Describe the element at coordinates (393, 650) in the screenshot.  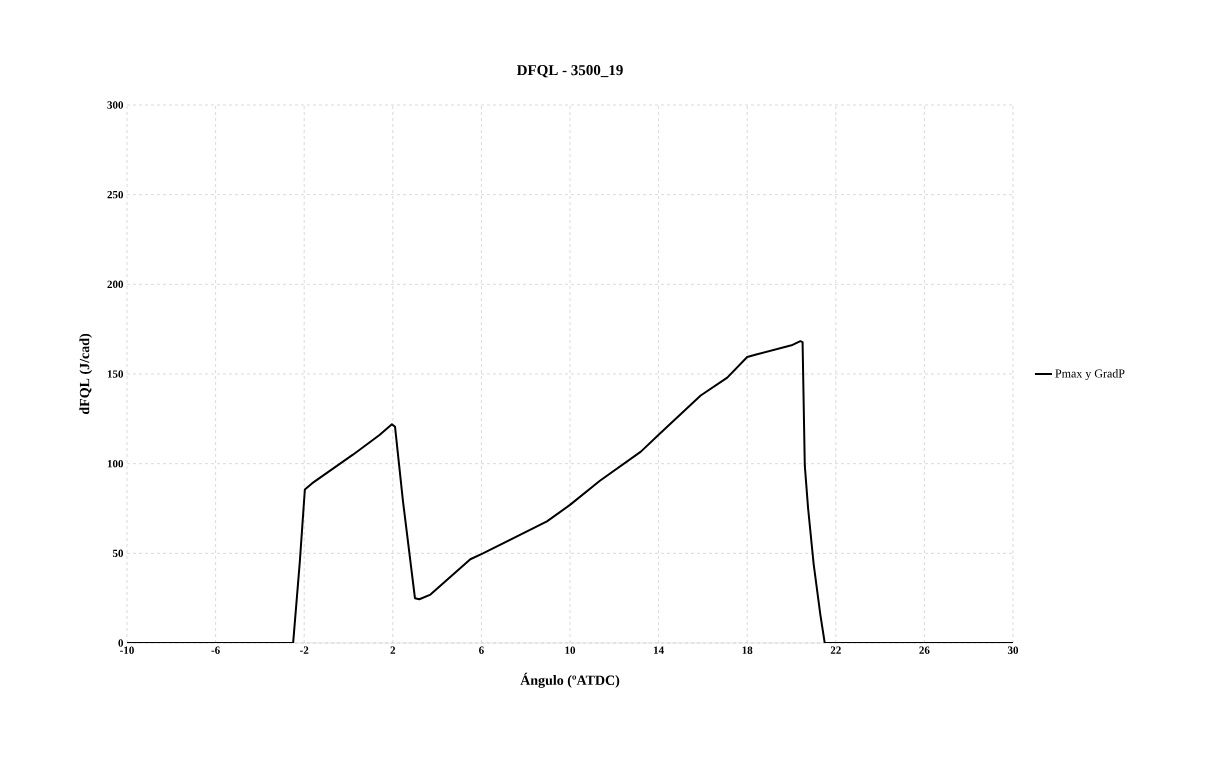
I see `x-tick-label: 2` at that location.